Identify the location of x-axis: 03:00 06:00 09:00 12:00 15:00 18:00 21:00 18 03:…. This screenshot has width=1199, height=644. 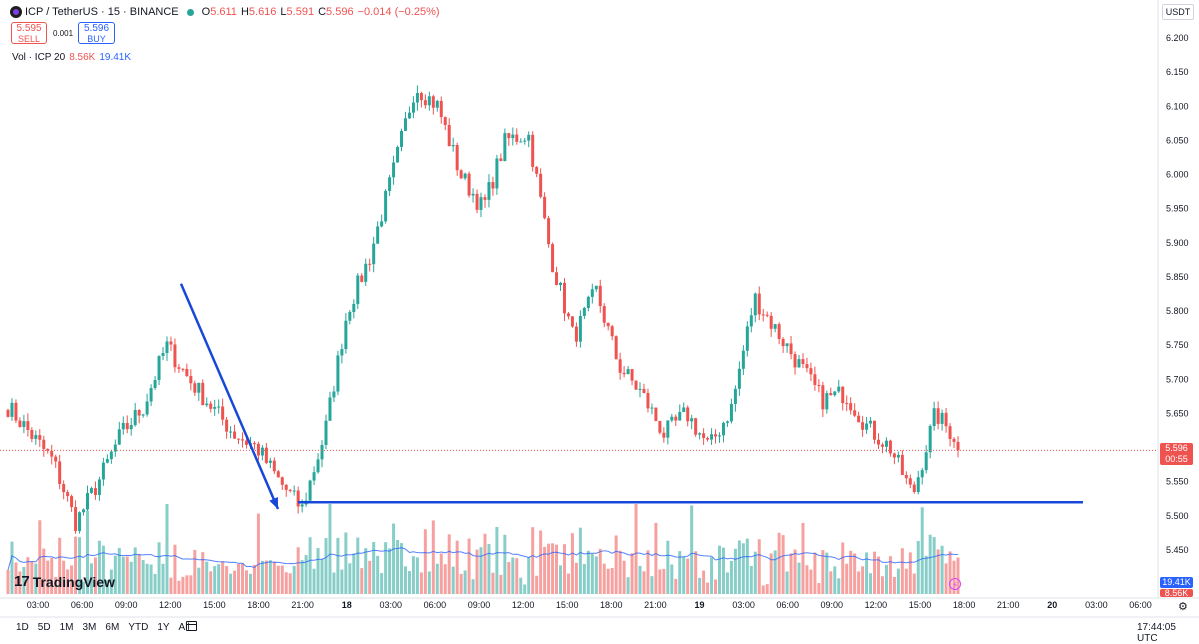
(589, 605).